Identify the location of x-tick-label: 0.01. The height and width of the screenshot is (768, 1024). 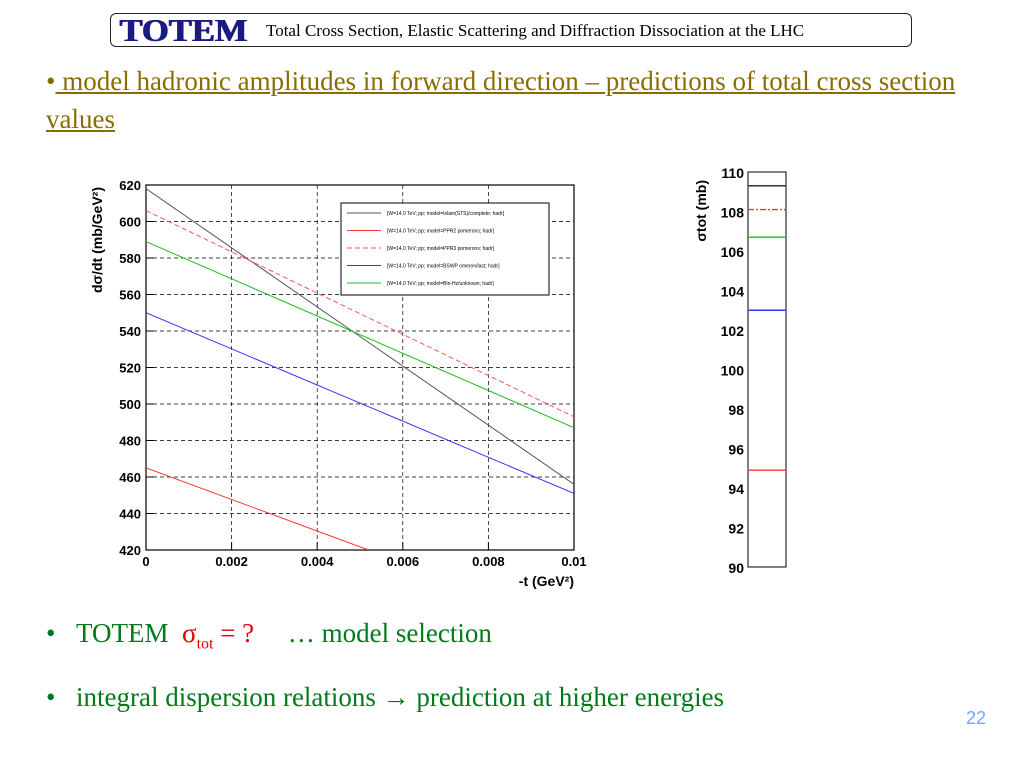
(573, 561).